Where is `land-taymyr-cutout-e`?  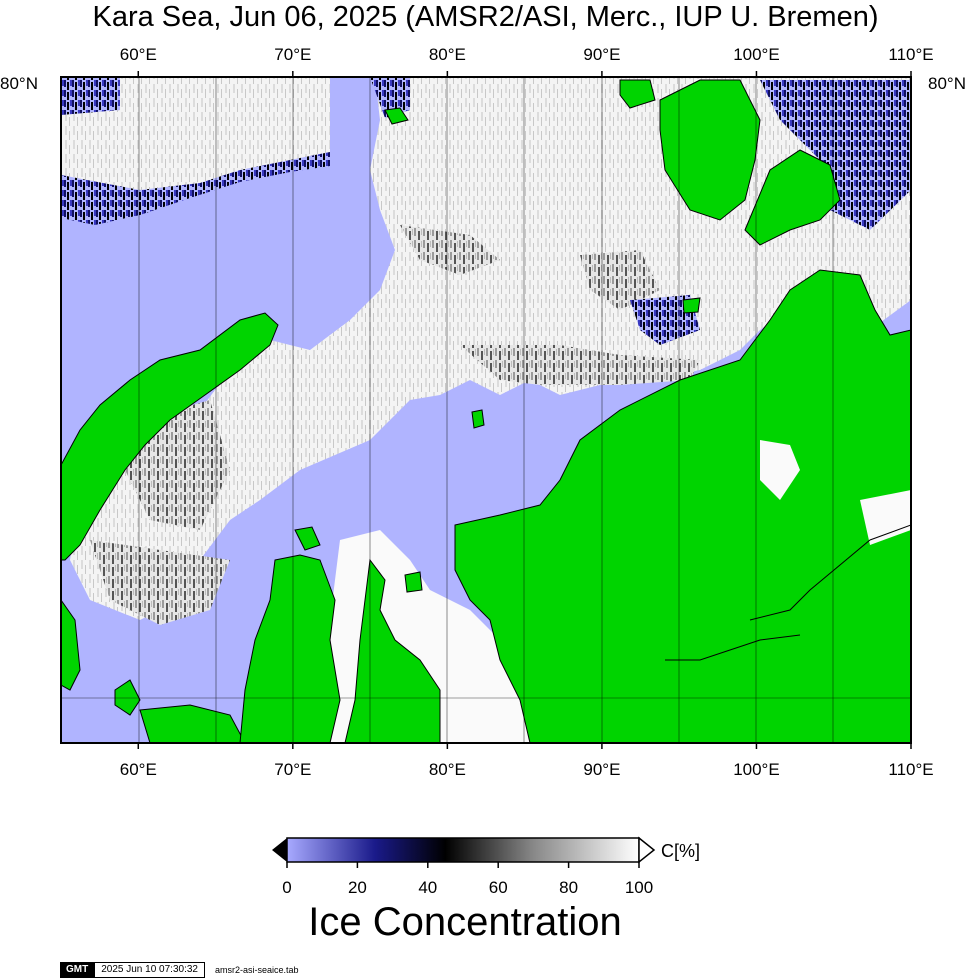 land-taymyr-cutout-e is located at coordinates (885, 517).